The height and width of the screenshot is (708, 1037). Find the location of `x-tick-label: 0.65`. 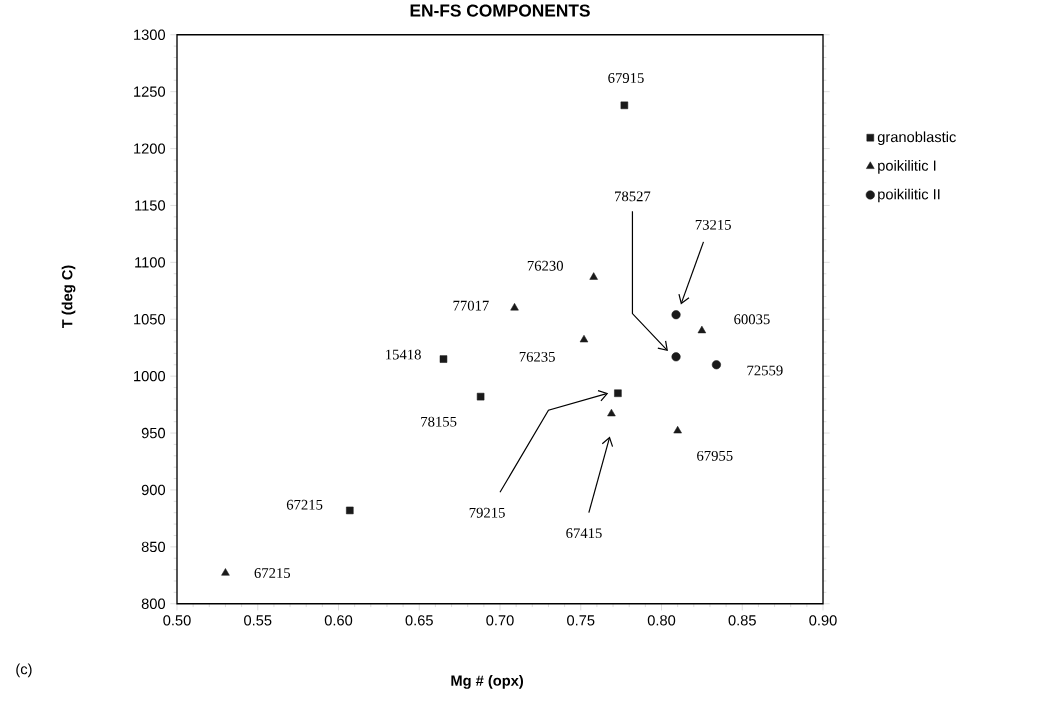

x-tick-label: 0.65 is located at coordinates (419, 620).